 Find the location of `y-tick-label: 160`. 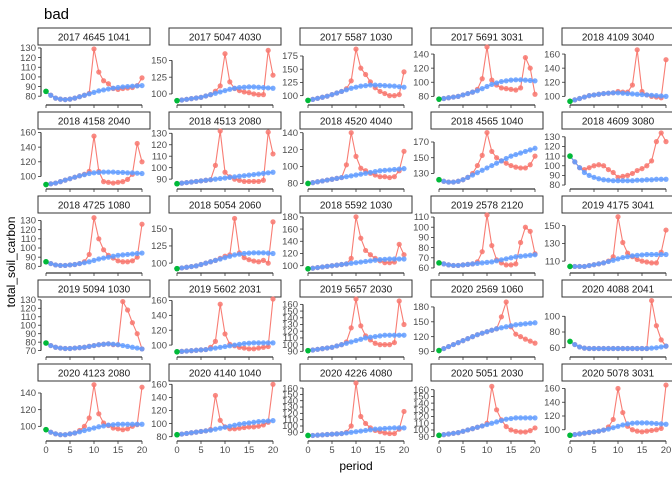

y-tick-label: 160 is located at coordinates (159, 385).